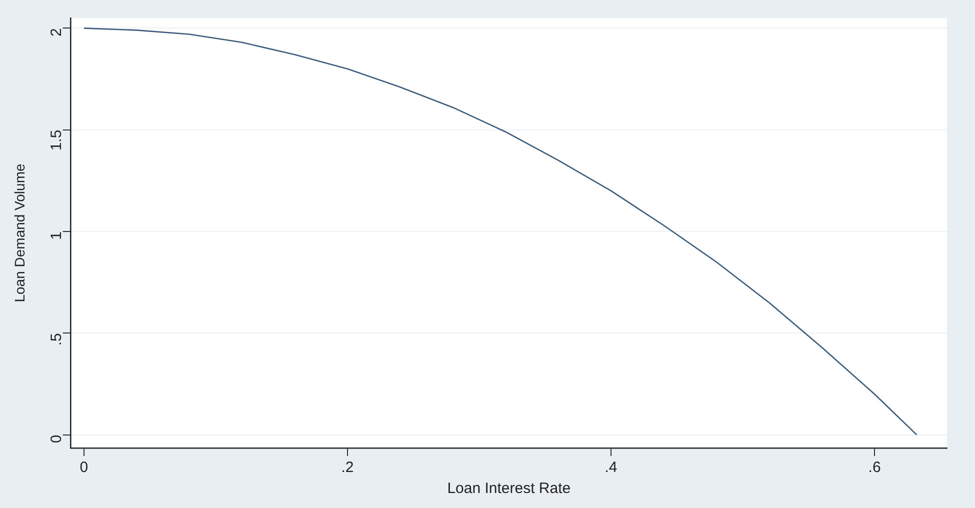 The width and height of the screenshot is (975, 508). Describe the element at coordinates (56, 339) in the screenshot. I see `y-tick-label: .5` at that location.